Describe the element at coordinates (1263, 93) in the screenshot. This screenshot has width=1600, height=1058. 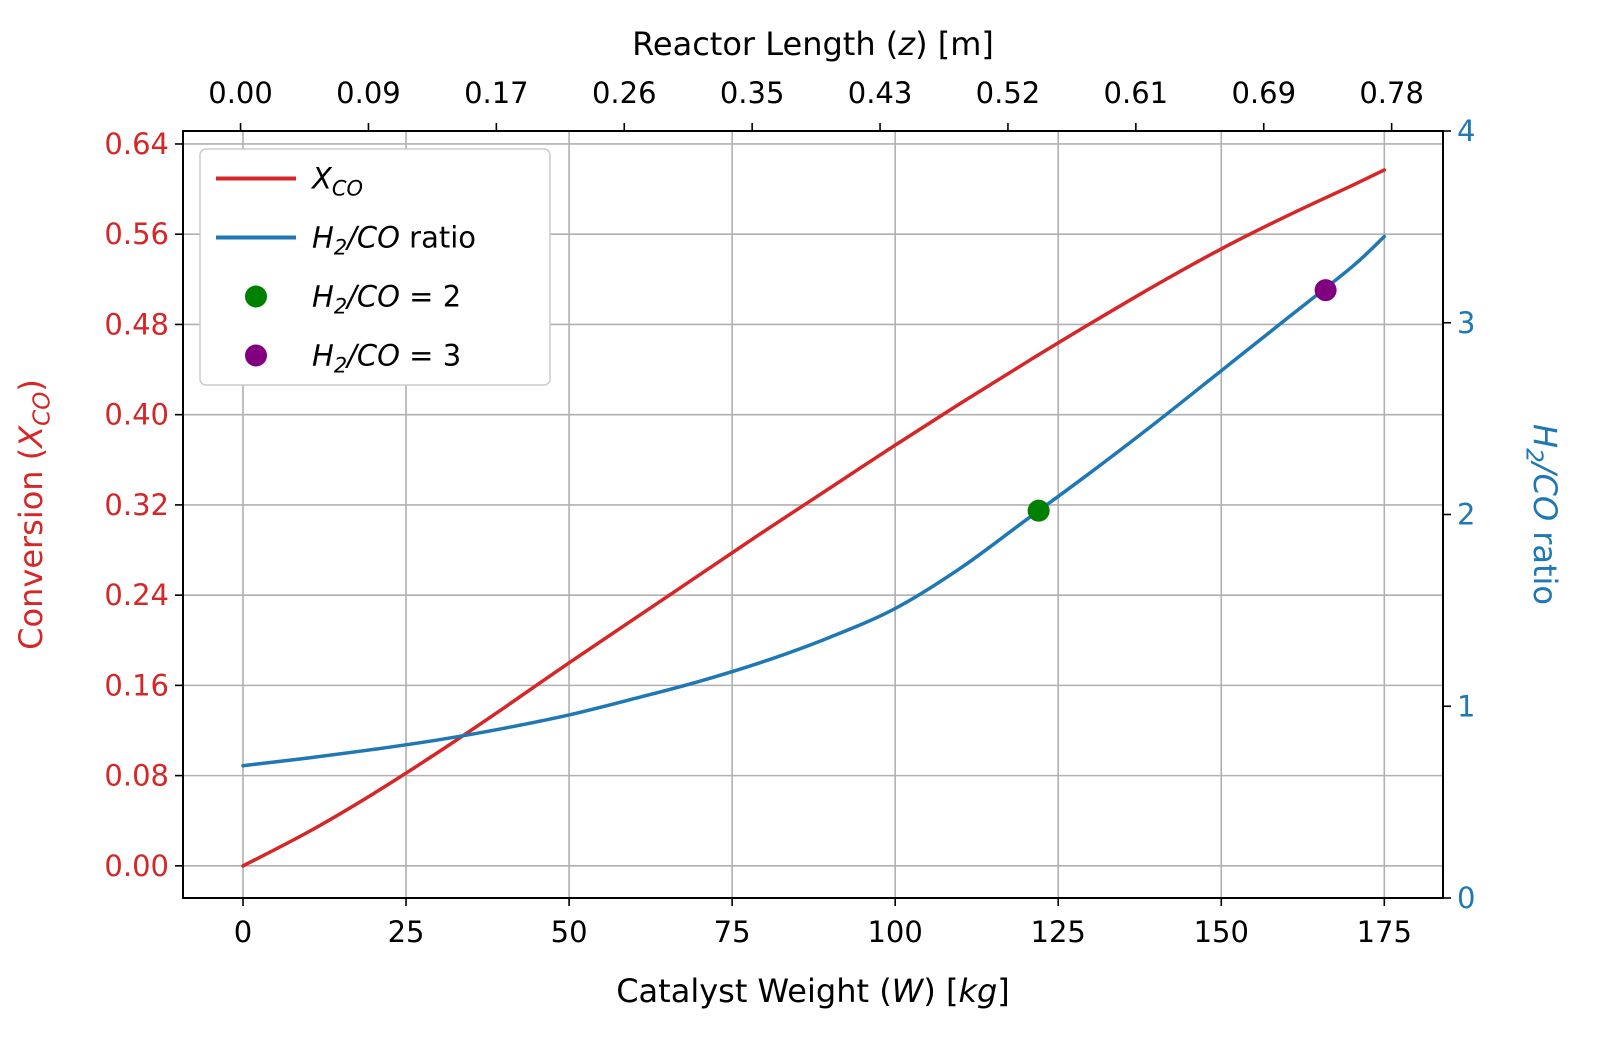
I see `top-tick-label: 0.69` at that location.